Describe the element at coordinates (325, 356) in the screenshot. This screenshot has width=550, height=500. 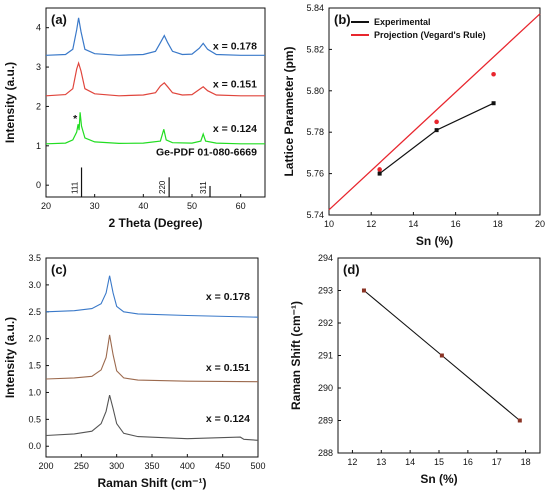
I see `y-tick-label: 291` at that location.